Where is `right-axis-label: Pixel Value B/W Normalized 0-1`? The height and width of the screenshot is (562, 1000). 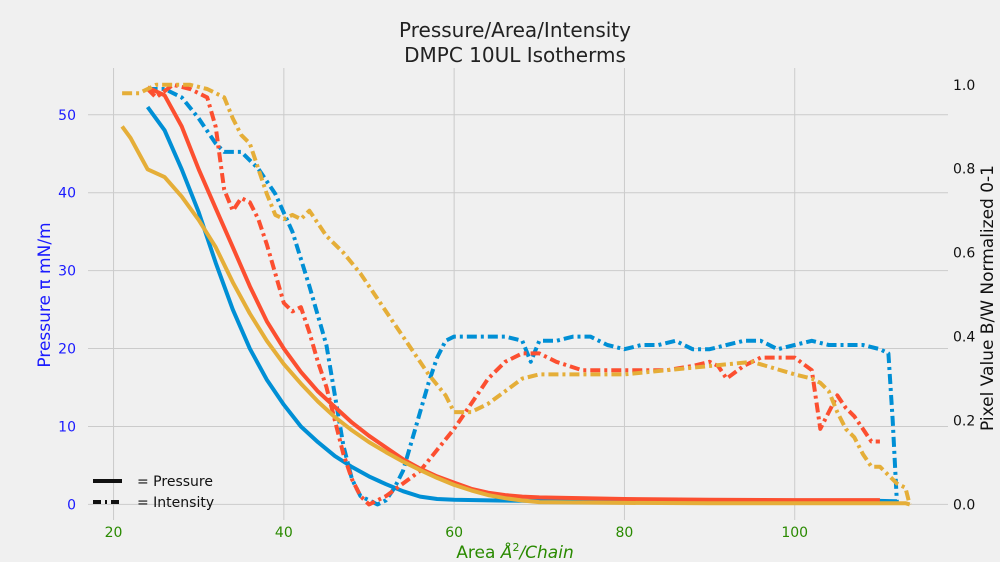 right-axis-label: Pixel Value B/W Normalized 0-1 is located at coordinates (988, 298).